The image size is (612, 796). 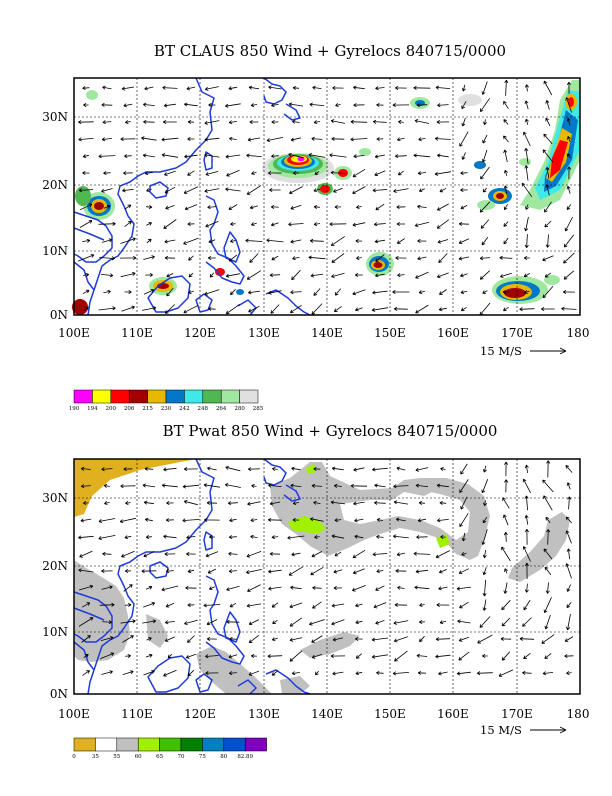 I want to click on panel2-colorbar-label: 60, so click(x=138, y=757).